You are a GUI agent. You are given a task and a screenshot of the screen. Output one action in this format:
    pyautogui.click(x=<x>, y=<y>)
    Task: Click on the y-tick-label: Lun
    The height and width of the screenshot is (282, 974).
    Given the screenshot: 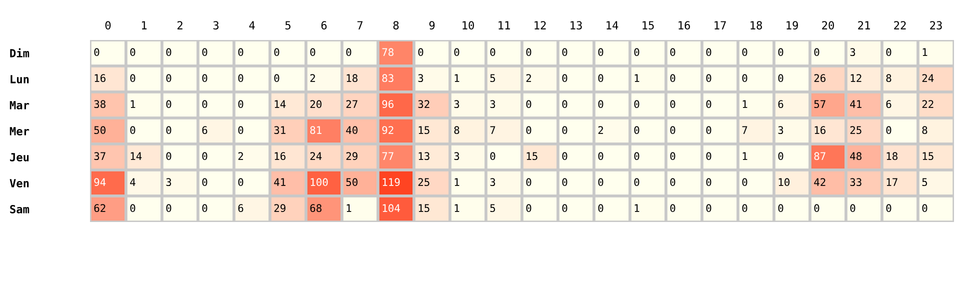 What is the action you would take?
    pyautogui.click(x=19, y=79)
    